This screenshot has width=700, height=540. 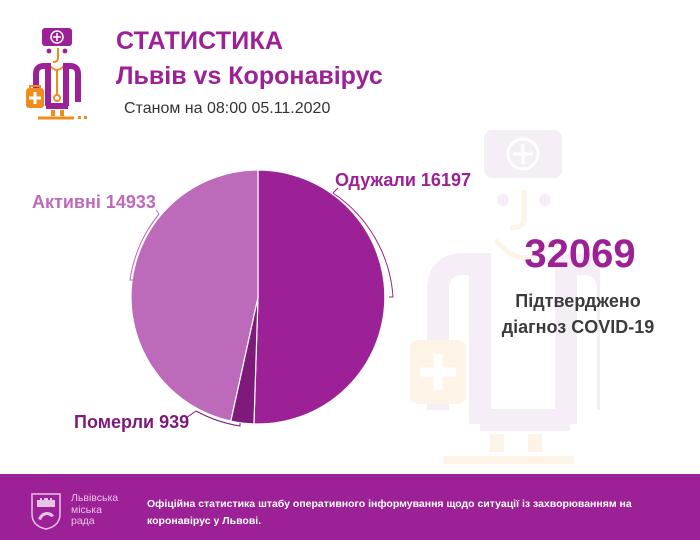 I want to click on label-died: Померли 939, so click(x=132, y=422).